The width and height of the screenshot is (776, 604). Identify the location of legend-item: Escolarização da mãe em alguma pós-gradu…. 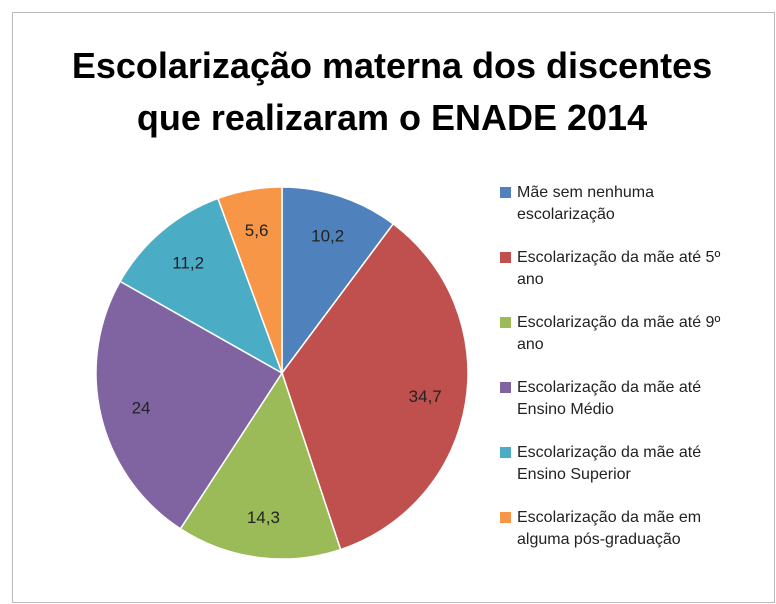
(635, 539).